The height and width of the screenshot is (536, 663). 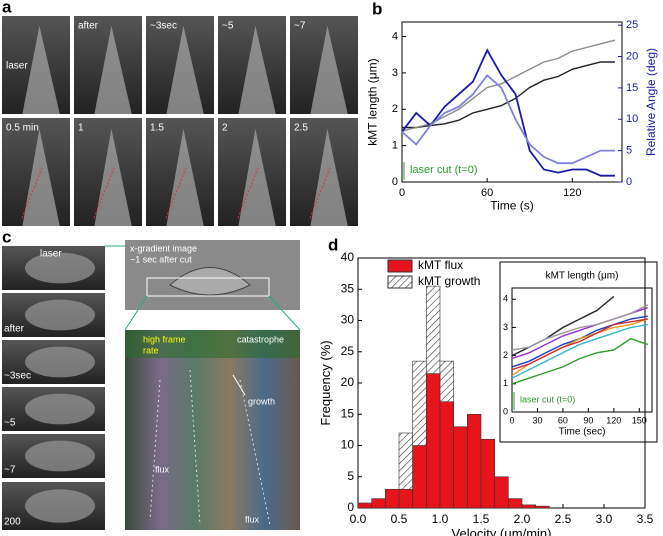 What do you see at coordinates (400, 266) in the screenshot?
I see `legend-swatch` at bounding box center [400, 266].